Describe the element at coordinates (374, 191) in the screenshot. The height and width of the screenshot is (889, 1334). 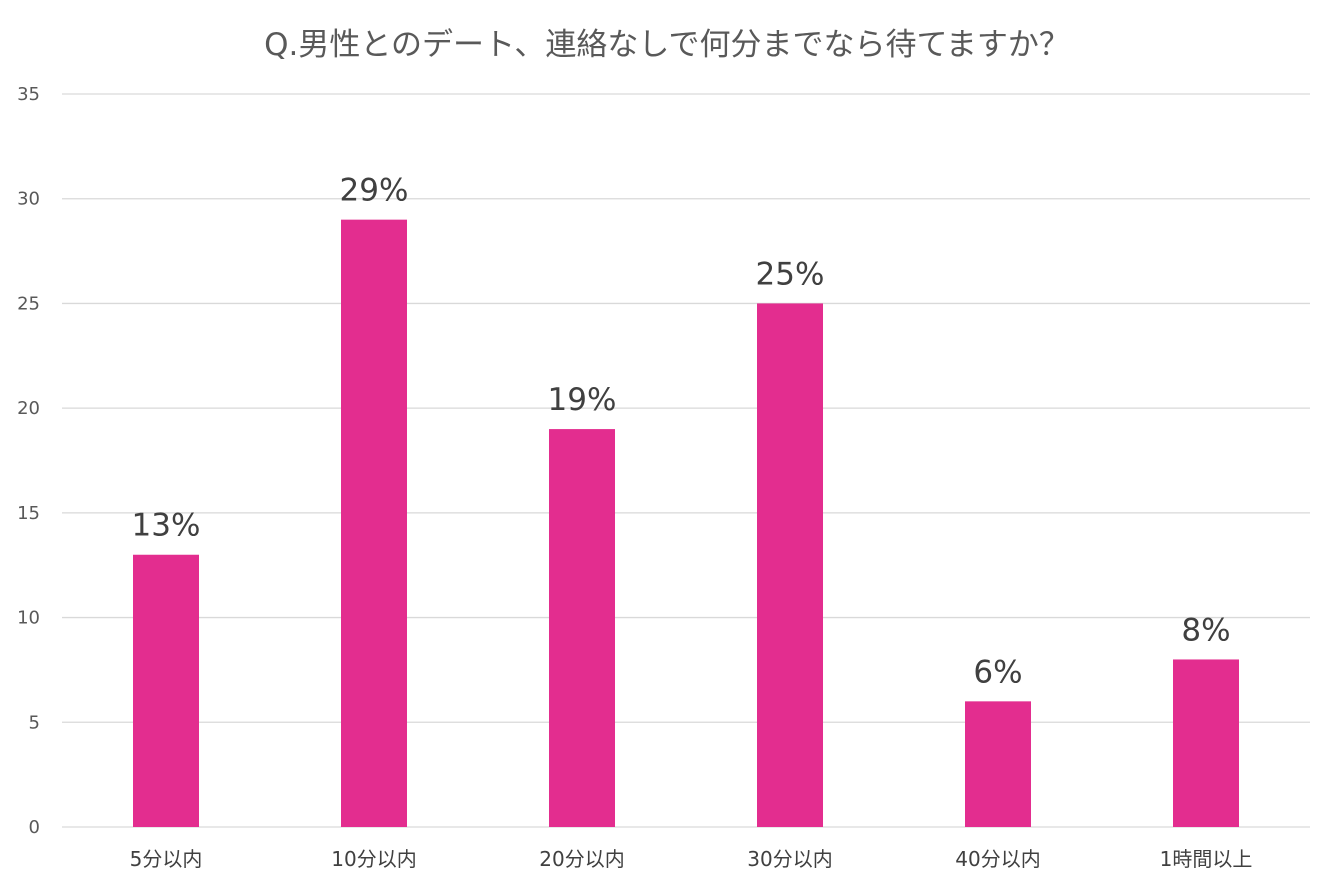
I see `data-label: 29%` at that location.